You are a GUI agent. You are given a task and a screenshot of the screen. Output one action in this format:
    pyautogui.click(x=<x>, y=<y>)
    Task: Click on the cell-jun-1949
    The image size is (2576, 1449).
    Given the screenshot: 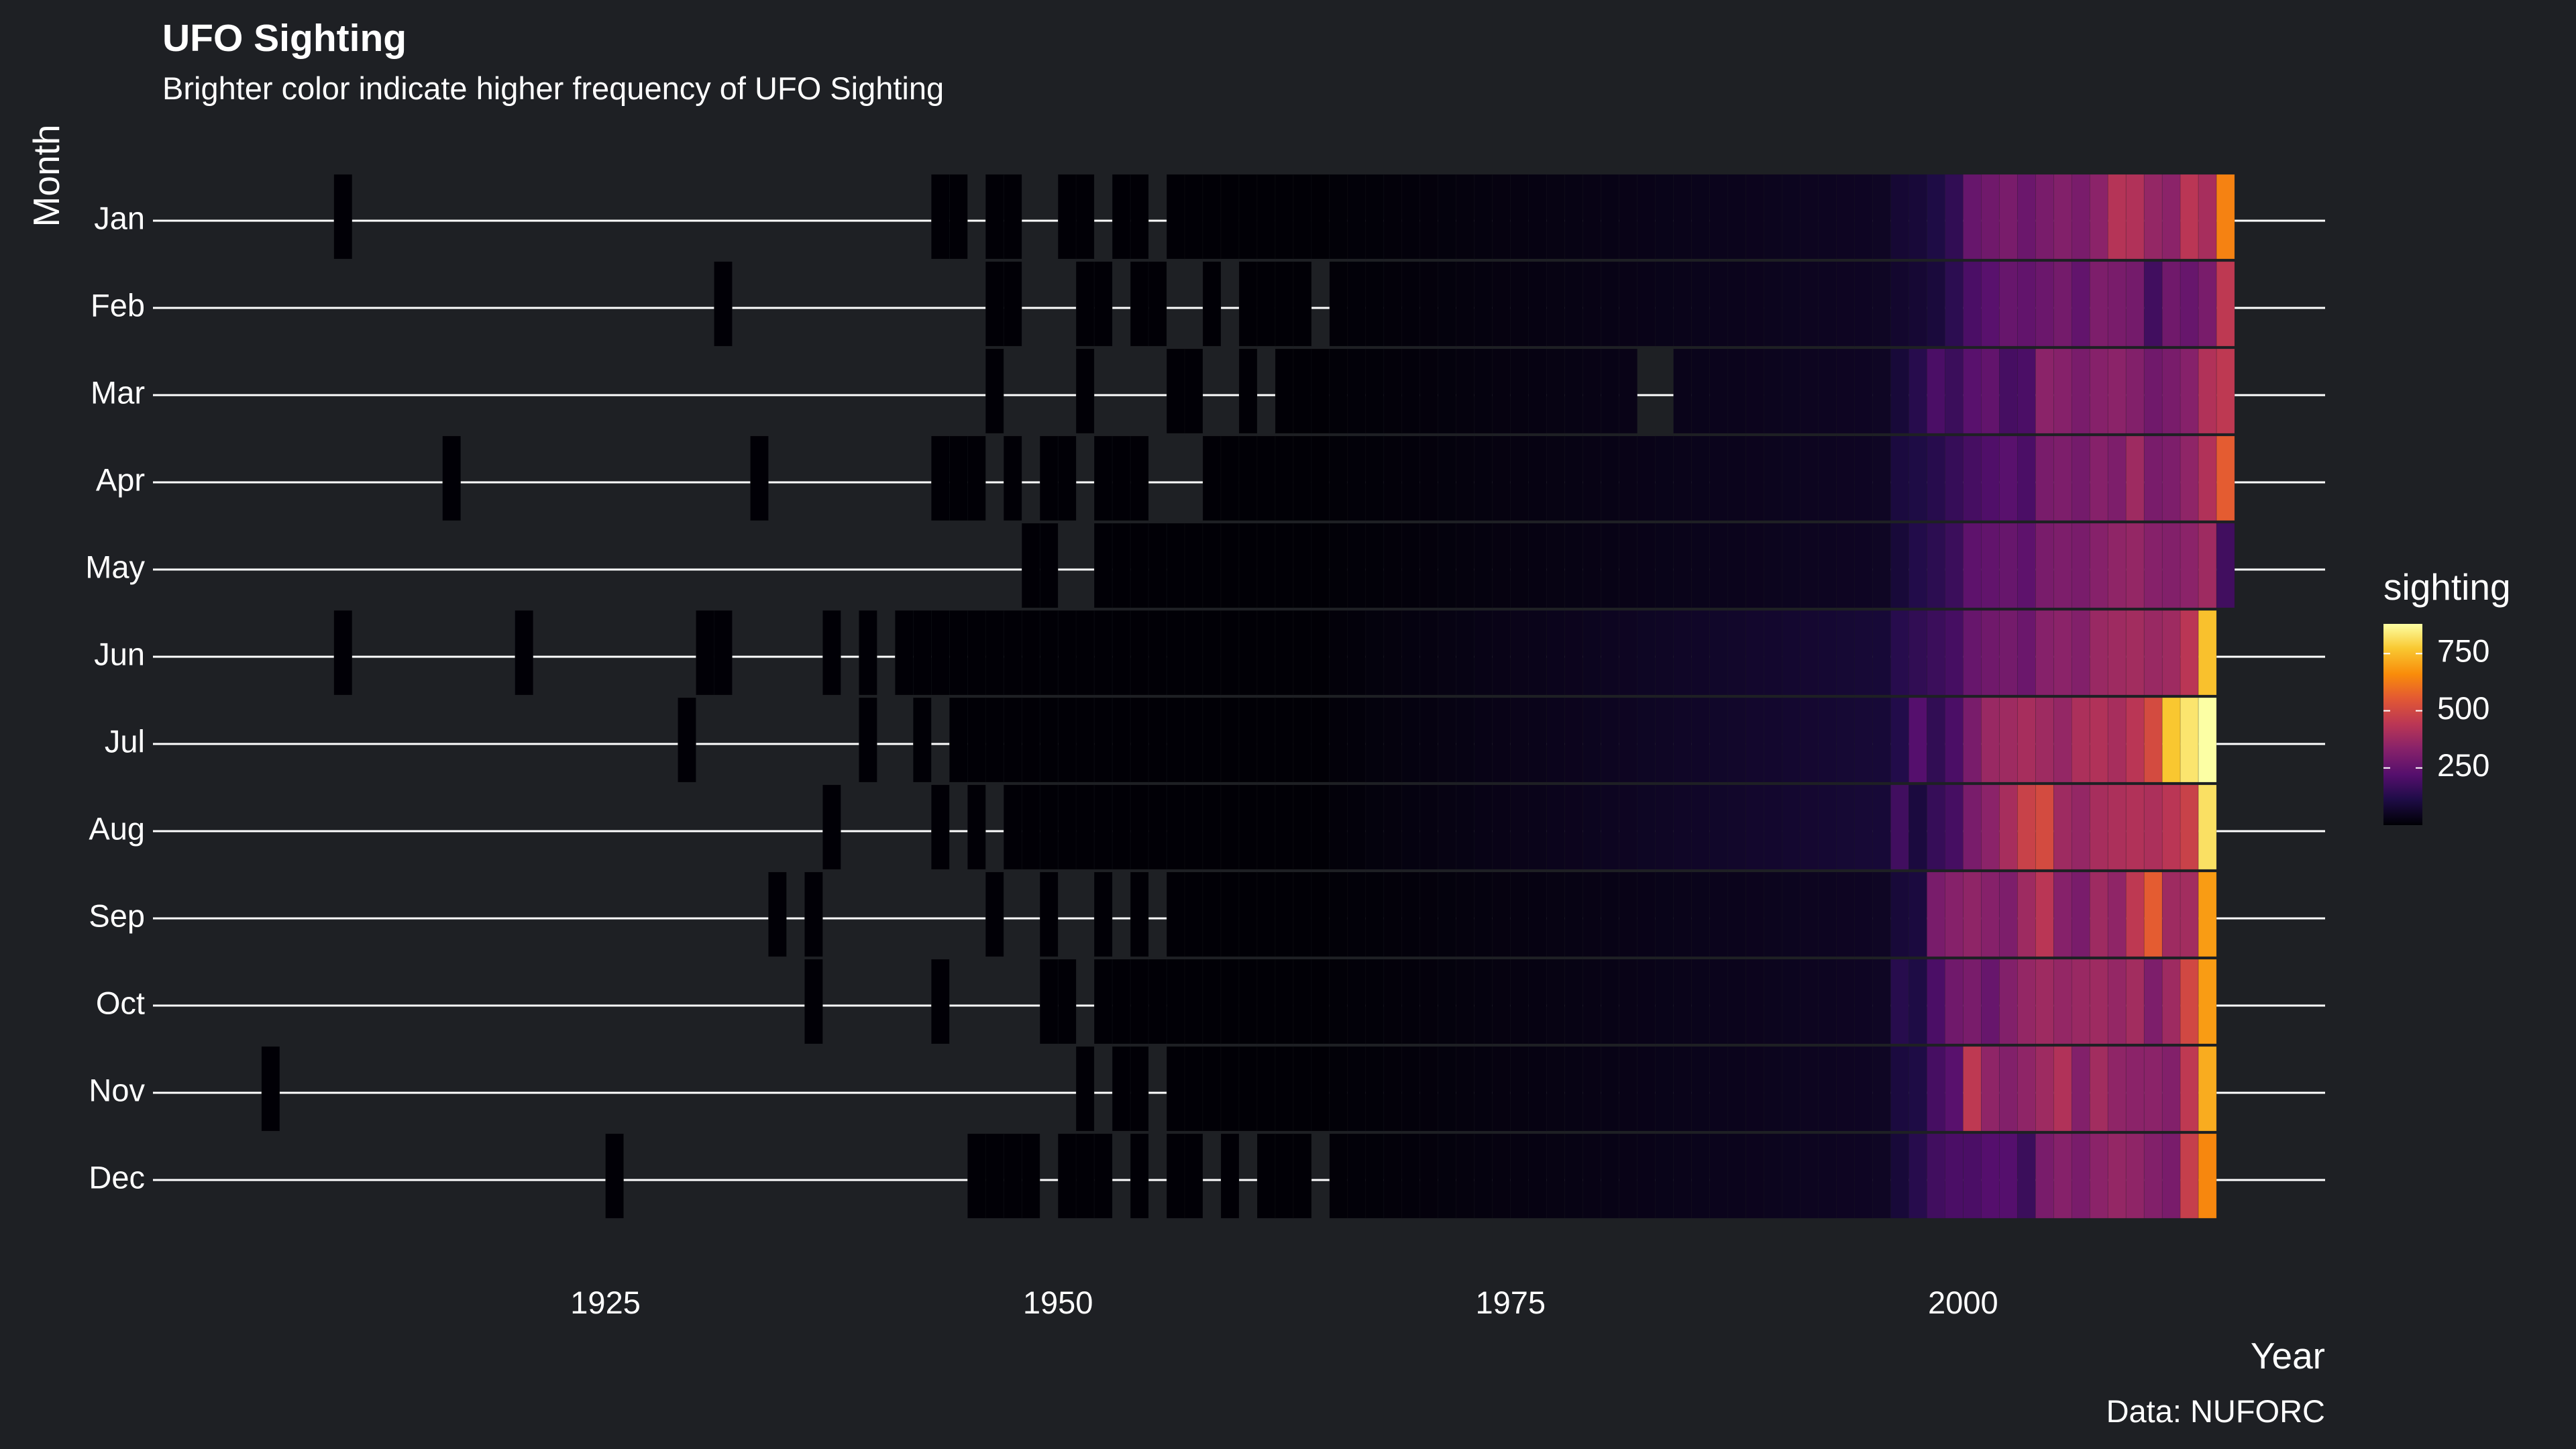 What is the action you would take?
    pyautogui.click(x=1049, y=653)
    